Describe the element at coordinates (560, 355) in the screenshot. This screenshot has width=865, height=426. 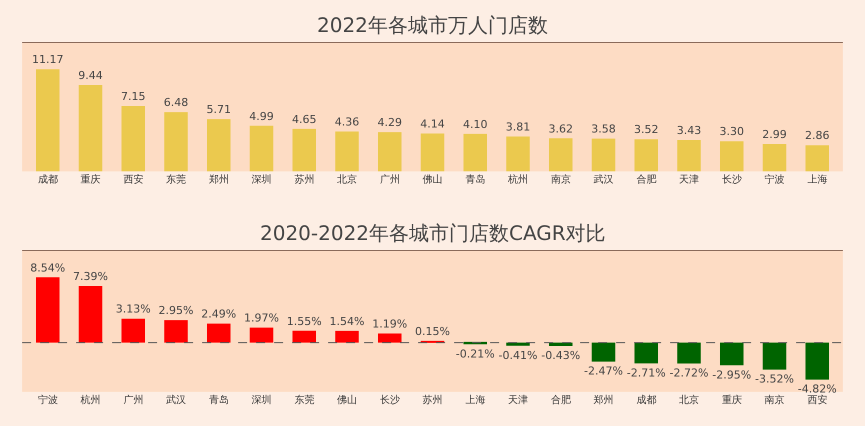
I see `data-label: -0.43%` at that location.